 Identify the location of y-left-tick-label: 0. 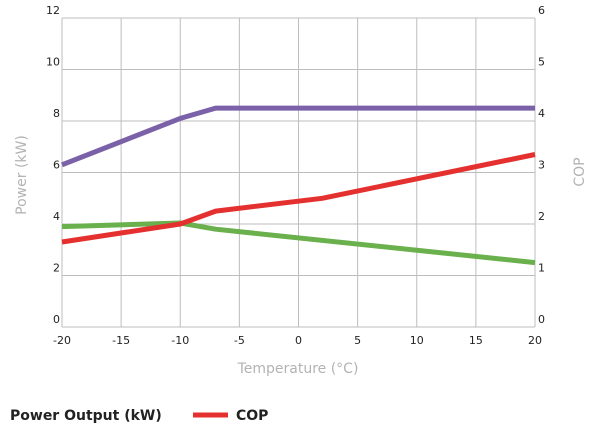
(56, 319).